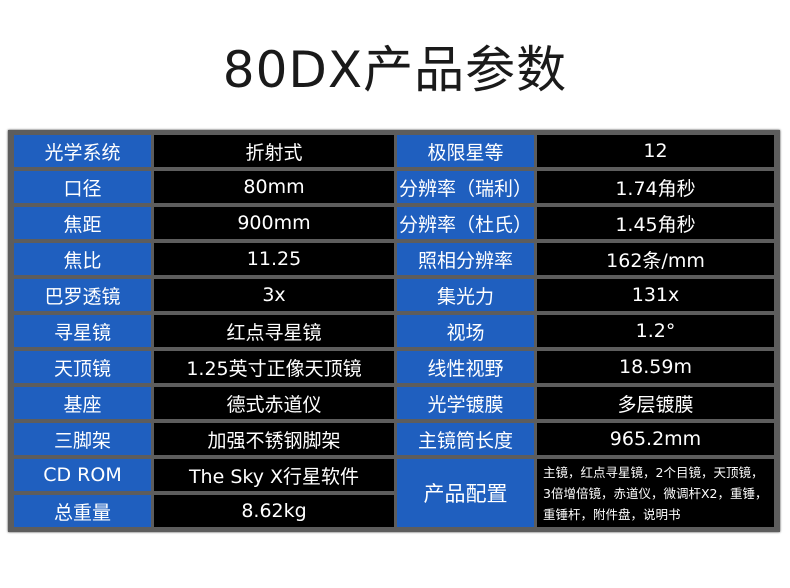  Describe the element at coordinates (274, 403) in the screenshot. I see `spec-value: 德式赤道仪` at that location.